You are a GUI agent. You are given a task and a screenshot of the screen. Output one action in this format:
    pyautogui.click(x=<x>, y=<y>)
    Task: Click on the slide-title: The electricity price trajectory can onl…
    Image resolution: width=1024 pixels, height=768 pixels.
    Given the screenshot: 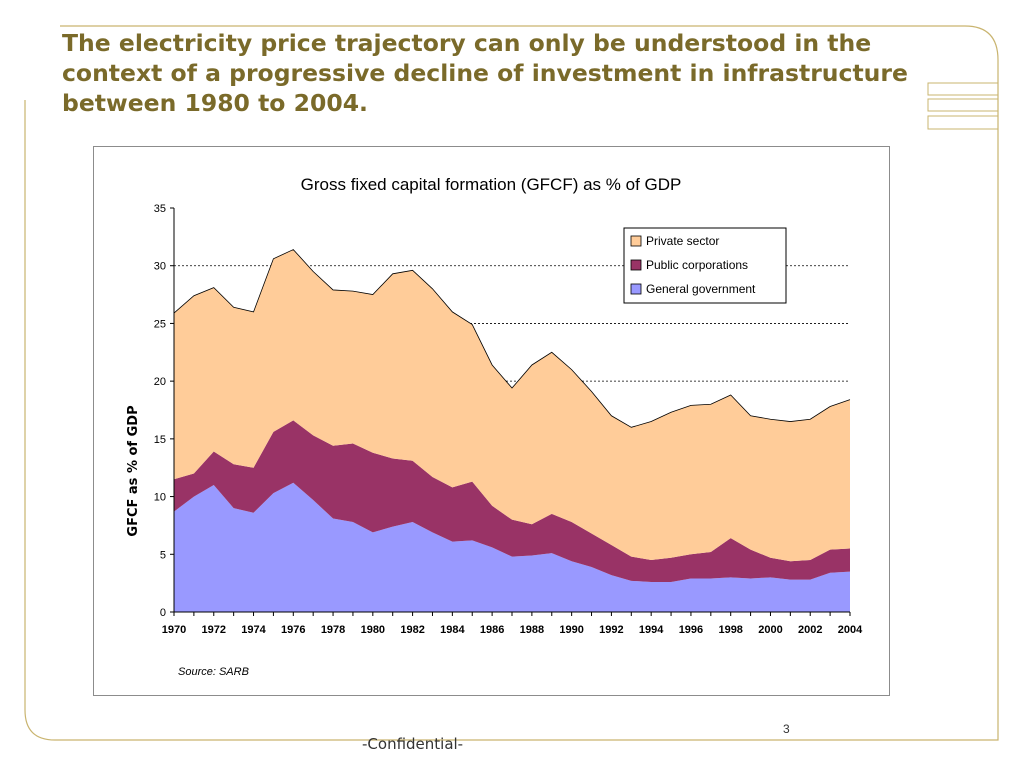 What is the action you would take?
    pyautogui.click(x=485, y=73)
    